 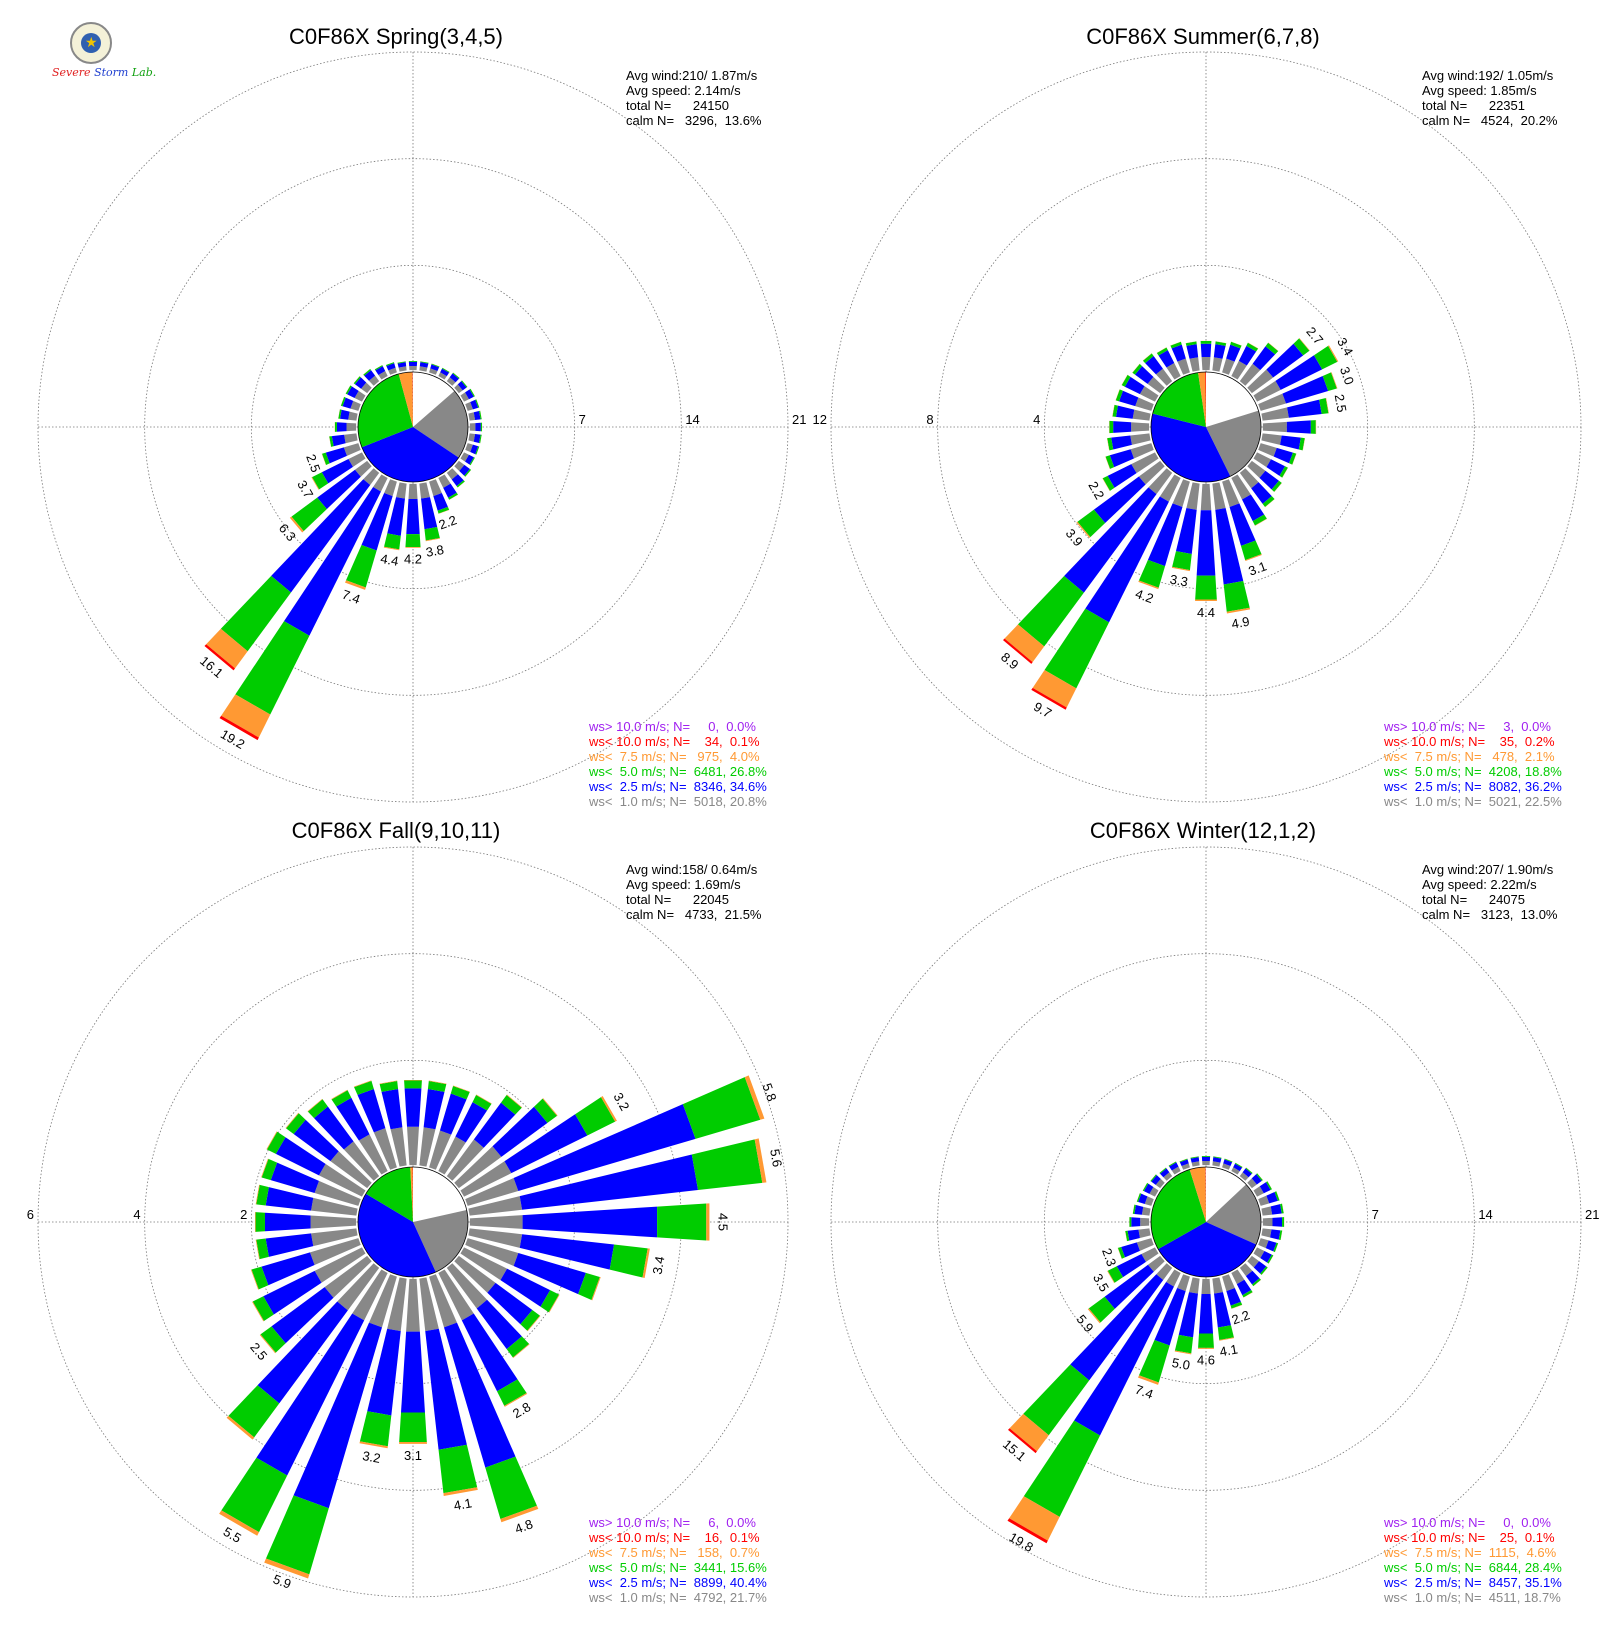 What do you see at coordinates (1592, 1214) in the screenshot?
I see `ring-label: 21` at bounding box center [1592, 1214].